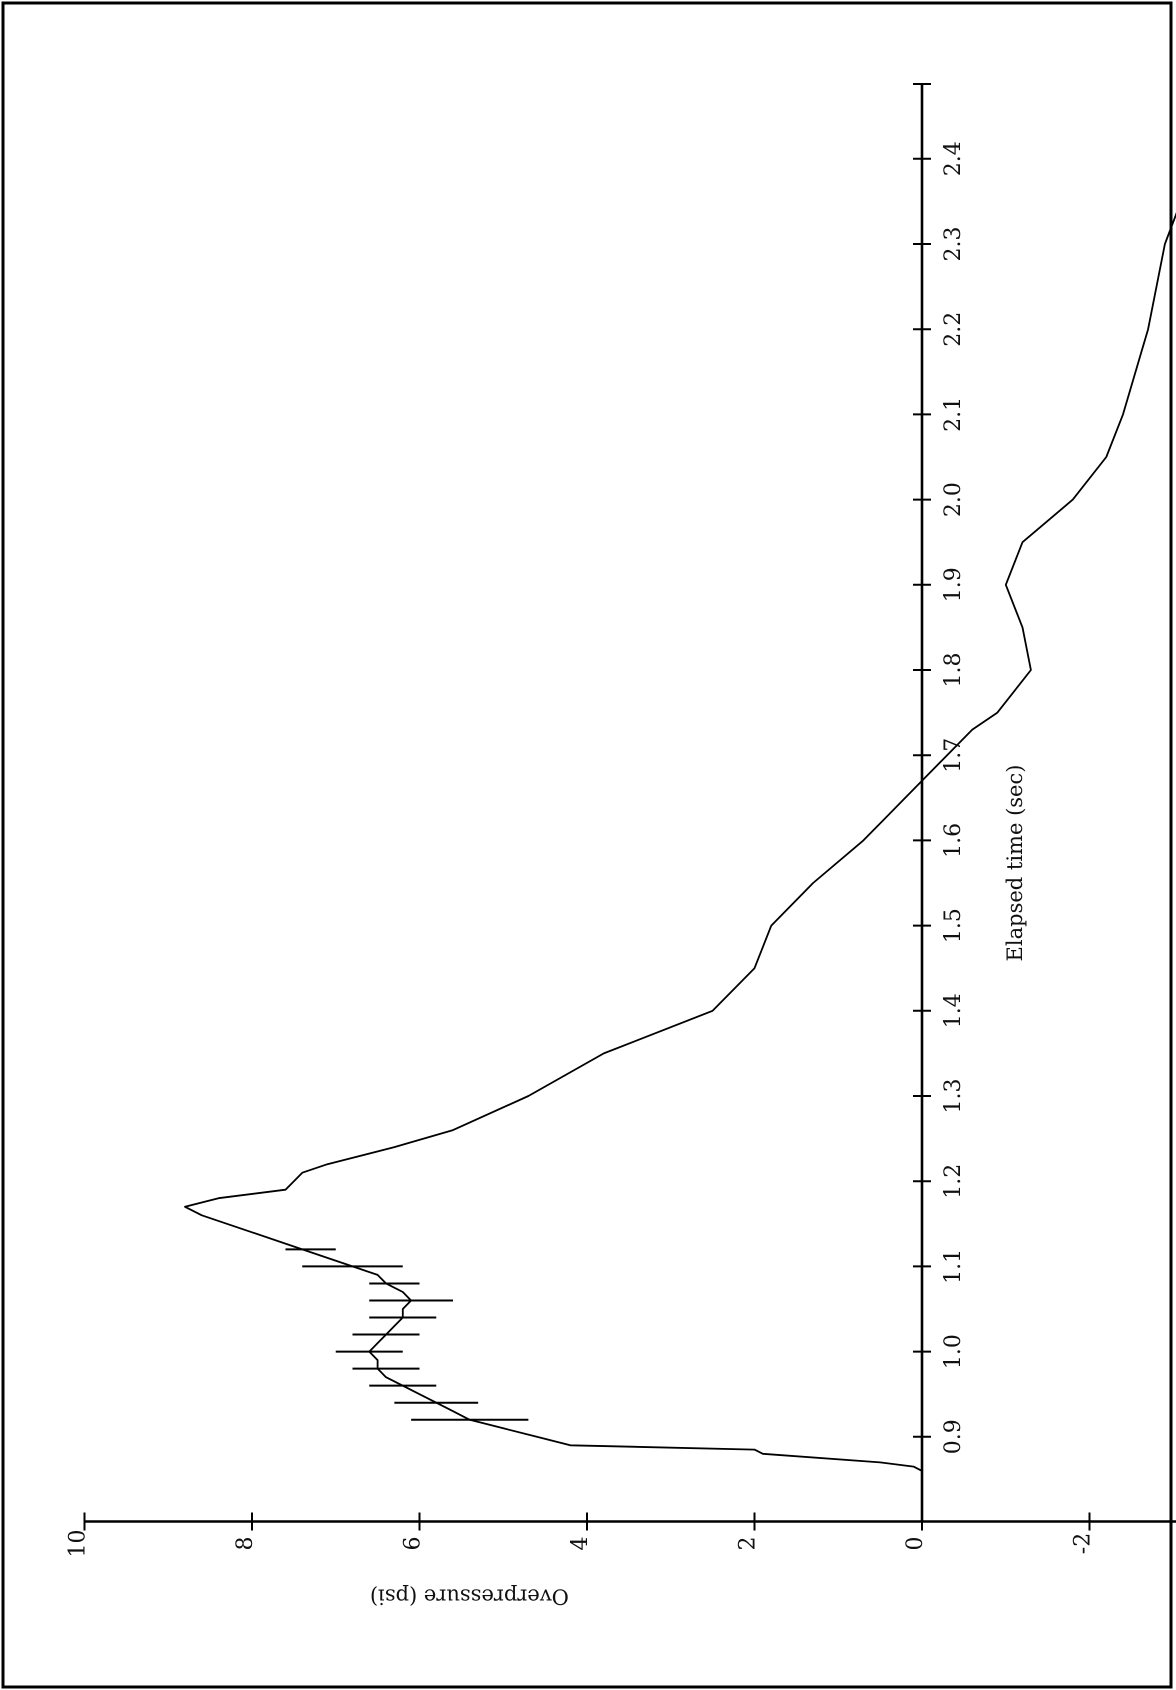 This screenshot has width=1176, height=1690. Describe the element at coordinates (953, 1181) in the screenshot. I see `x-tick-label: 1.2` at that location.